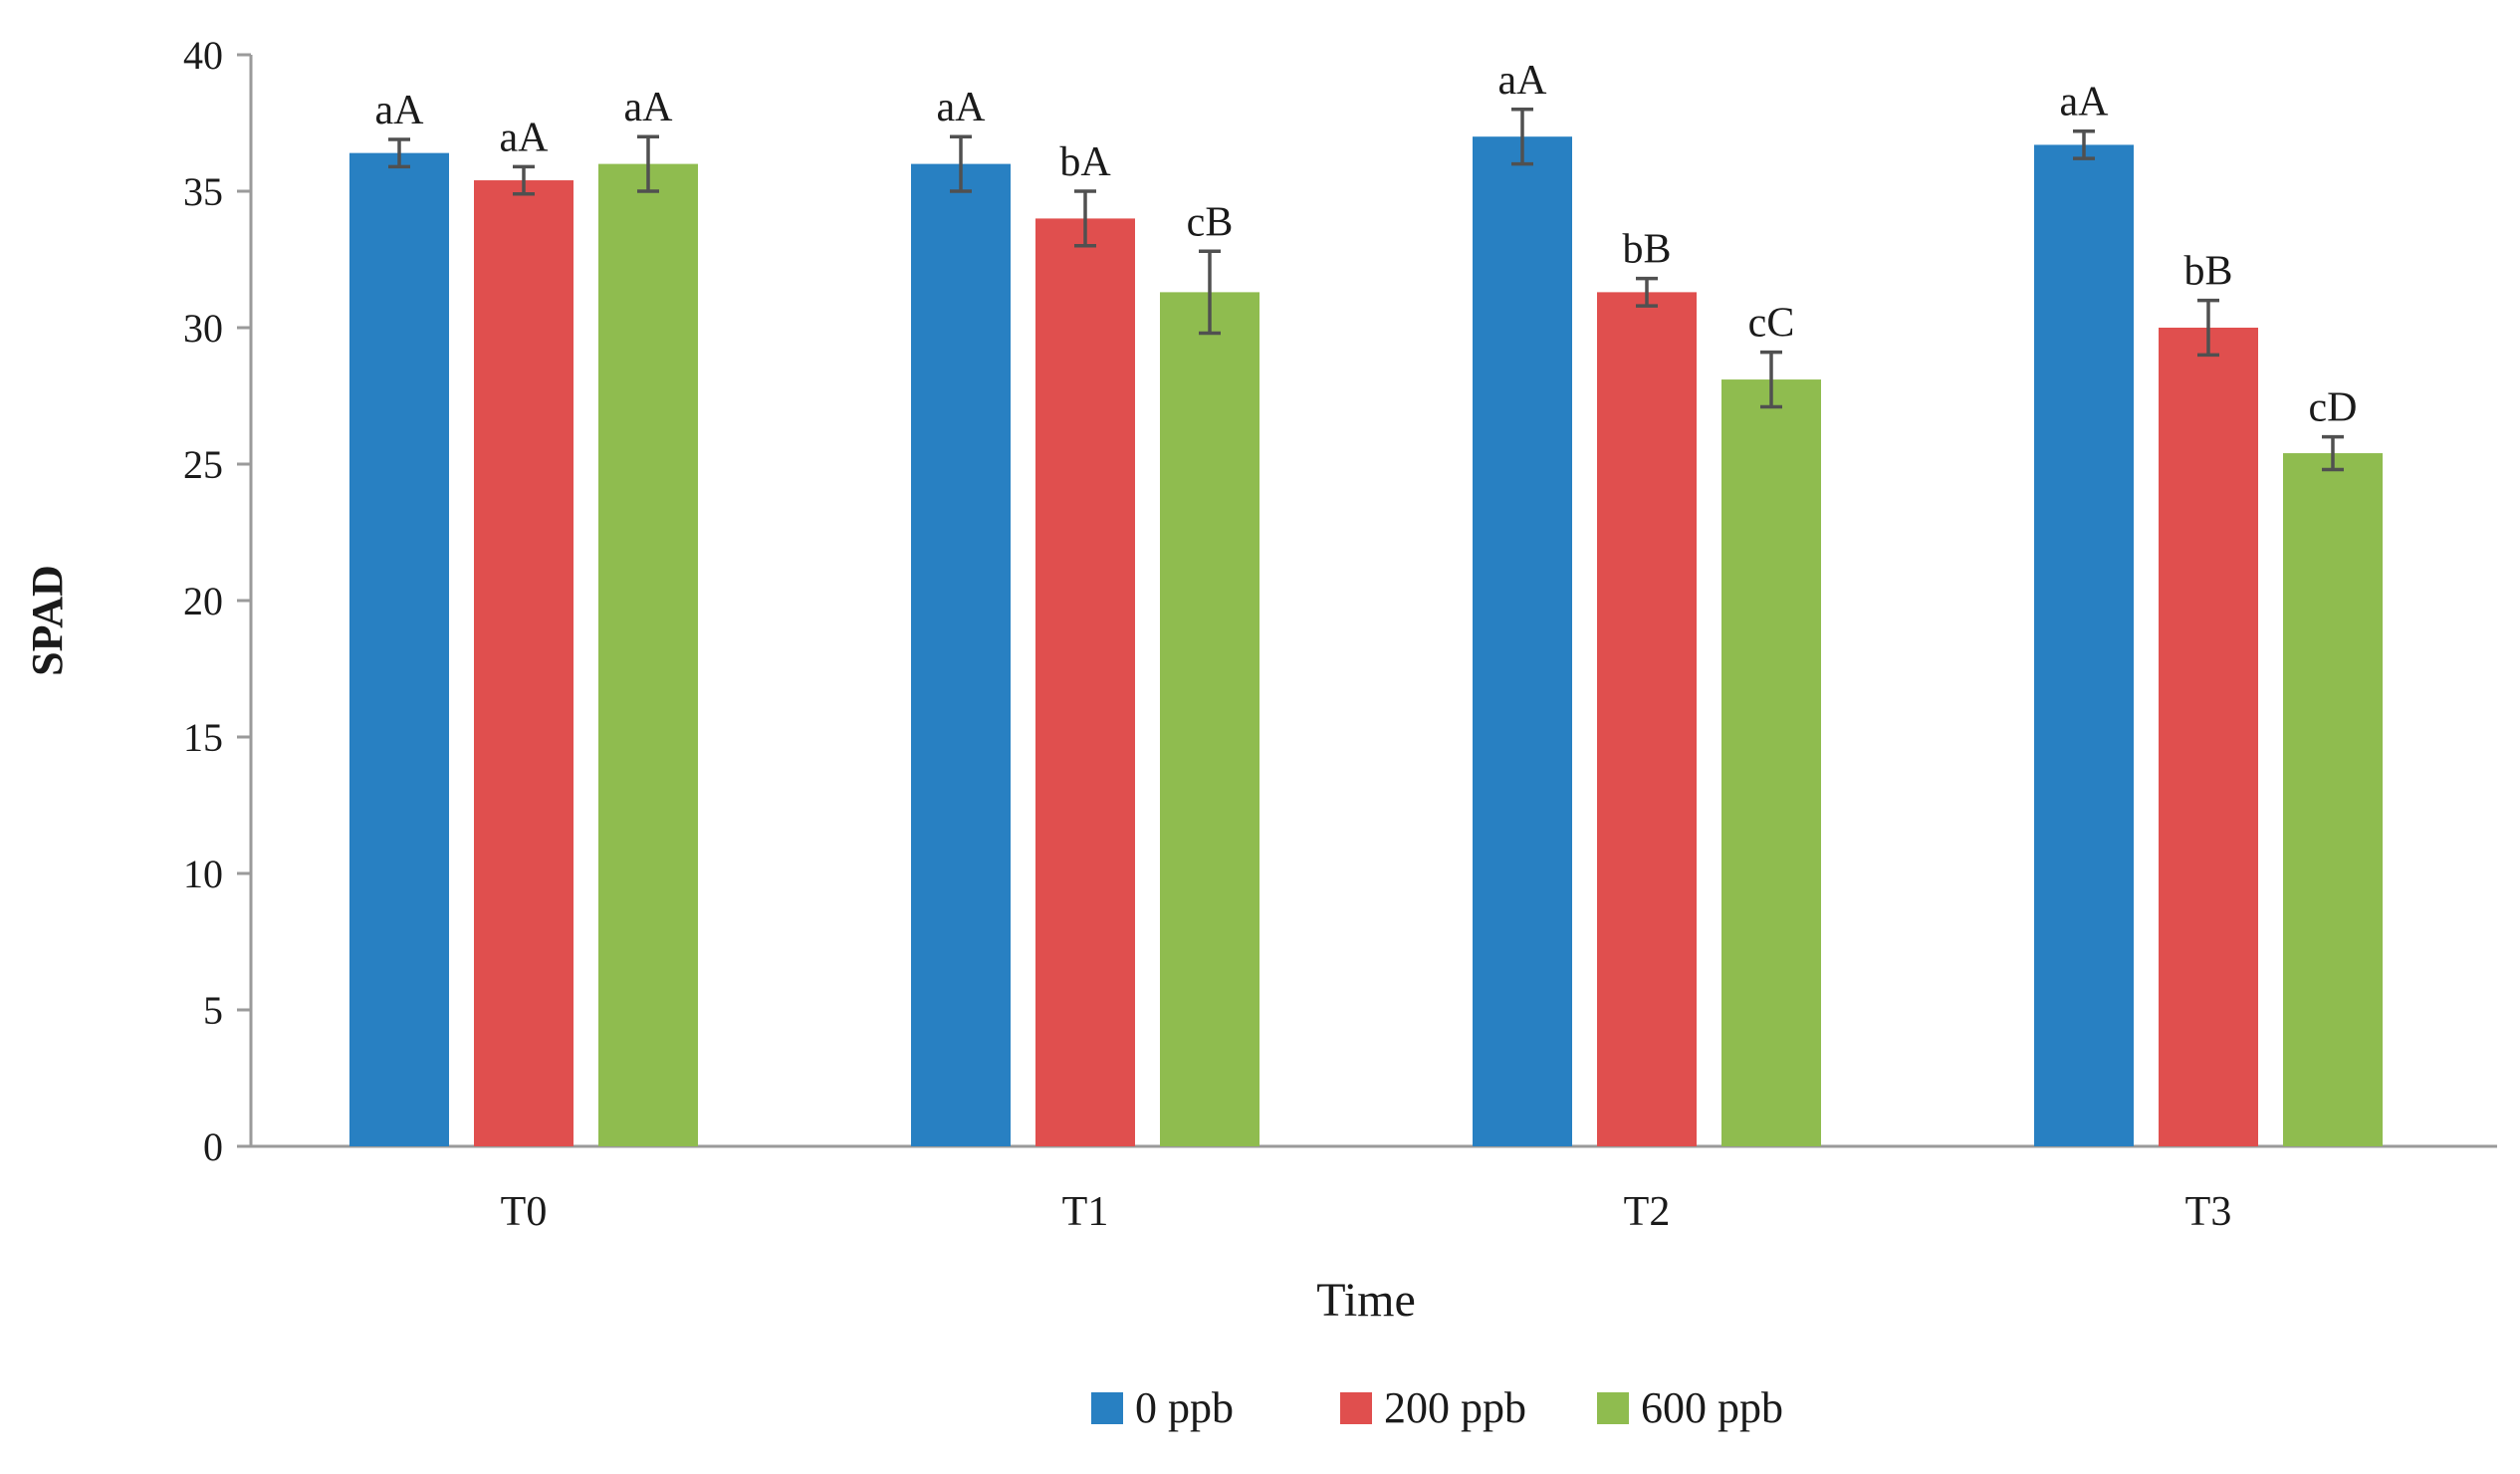 The height and width of the screenshot is (1474, 2520). I want to click on x-axis-title: Time, so click(1366, 1301).